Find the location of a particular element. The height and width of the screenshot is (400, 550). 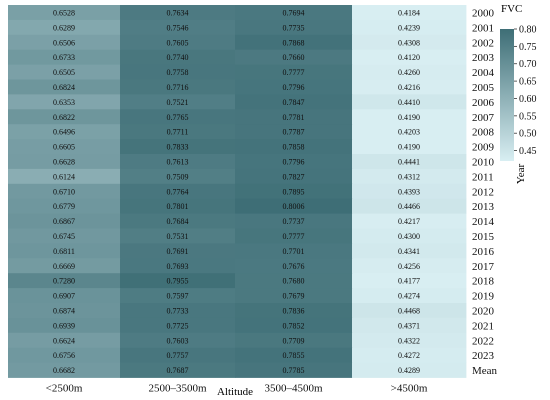

cell-value-label: 0.7855 is located at coordinates (294, 355).